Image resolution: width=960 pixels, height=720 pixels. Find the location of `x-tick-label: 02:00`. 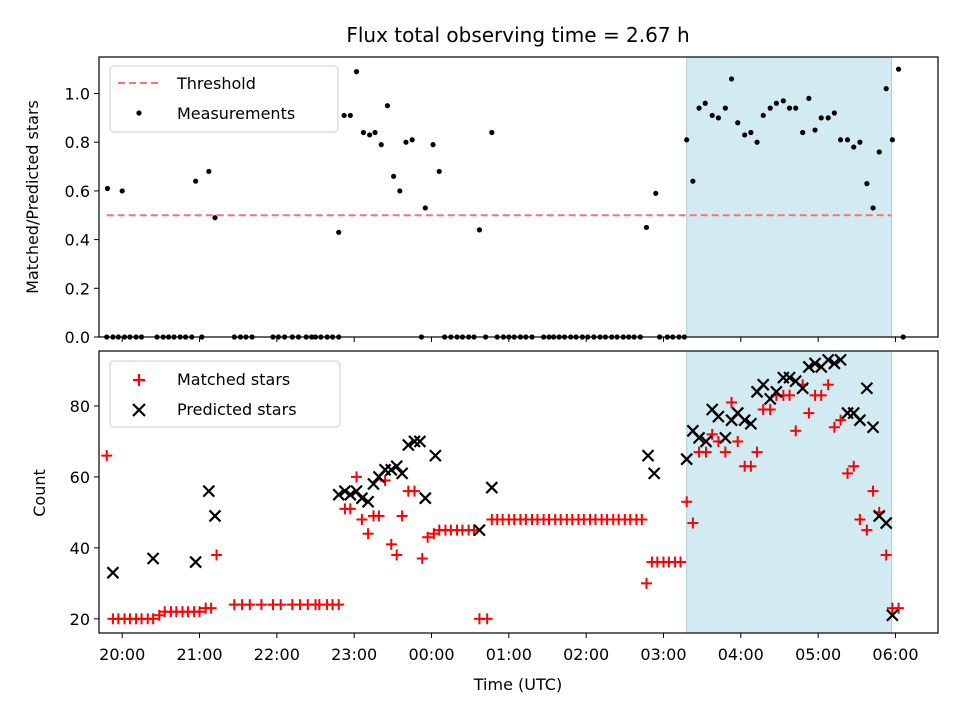

x-tick-label: 02:00 is located at coordinates (586, 654).